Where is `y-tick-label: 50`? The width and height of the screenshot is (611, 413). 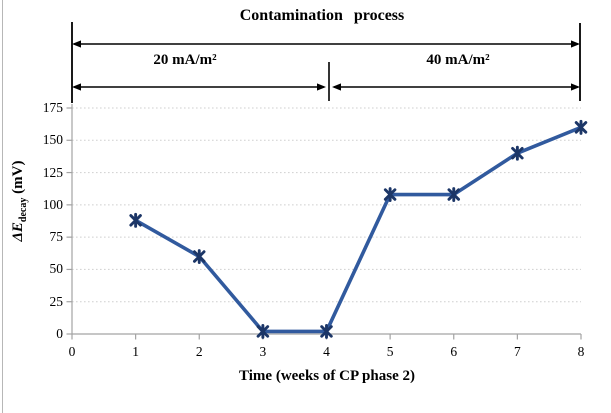
y-tick-label: 50 is located at coordinates (56, 269).